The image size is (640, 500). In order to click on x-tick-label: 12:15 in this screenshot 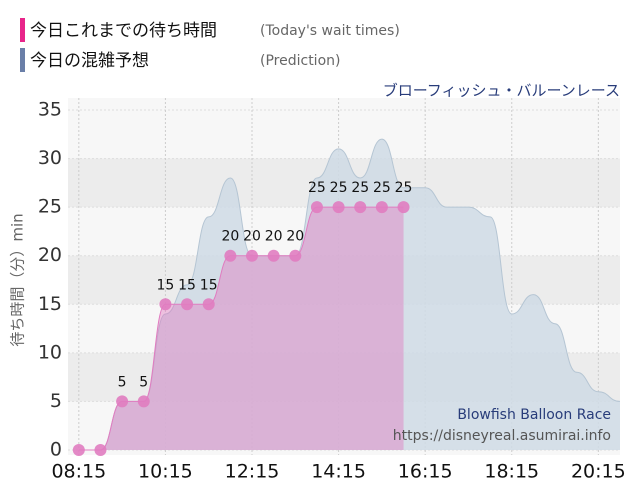, I will do `click(252, 472)`.